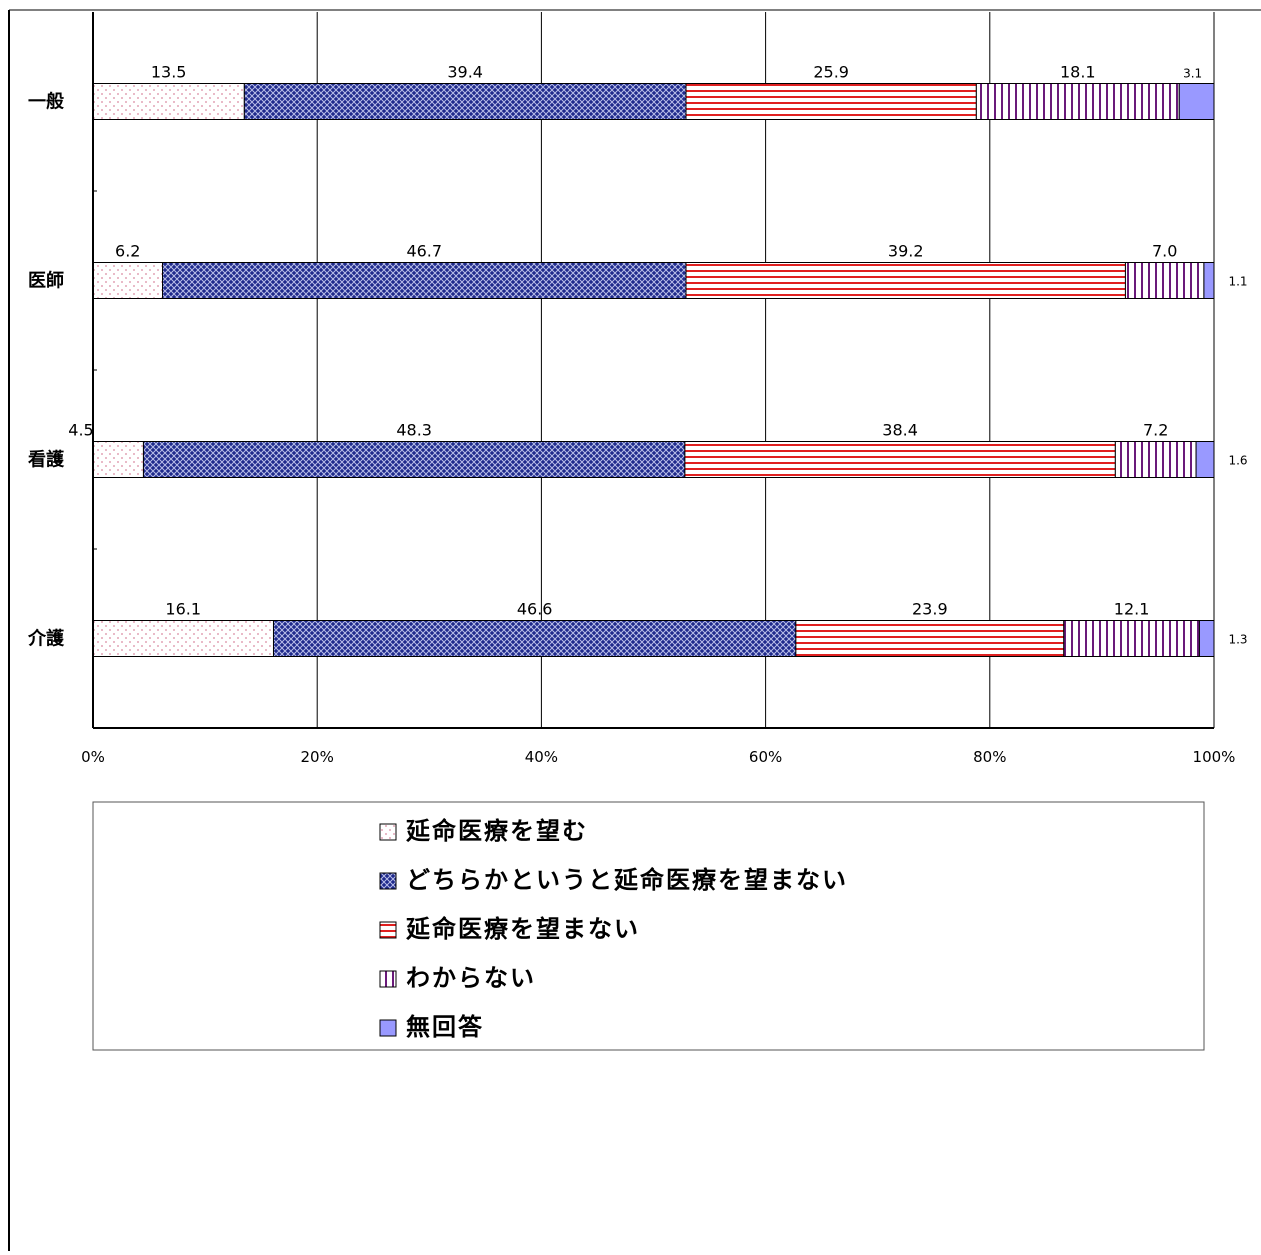  What do you see at coordinates (1132, 609) in the screenshot?
I see `data-label: 12.1` at bounding box center [1132, 609].